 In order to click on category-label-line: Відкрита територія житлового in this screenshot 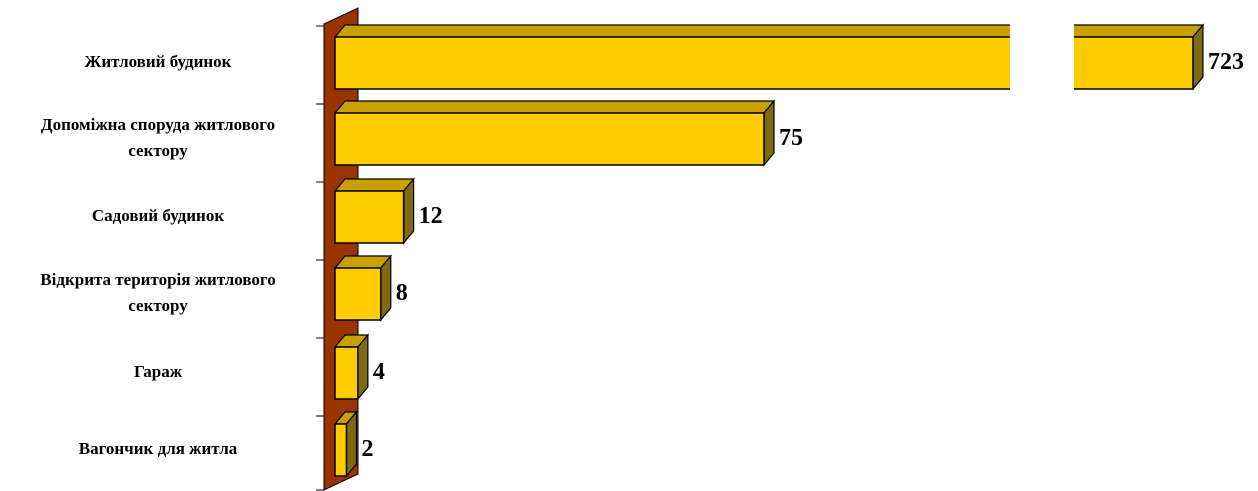, I will do `click(157, 279)`.